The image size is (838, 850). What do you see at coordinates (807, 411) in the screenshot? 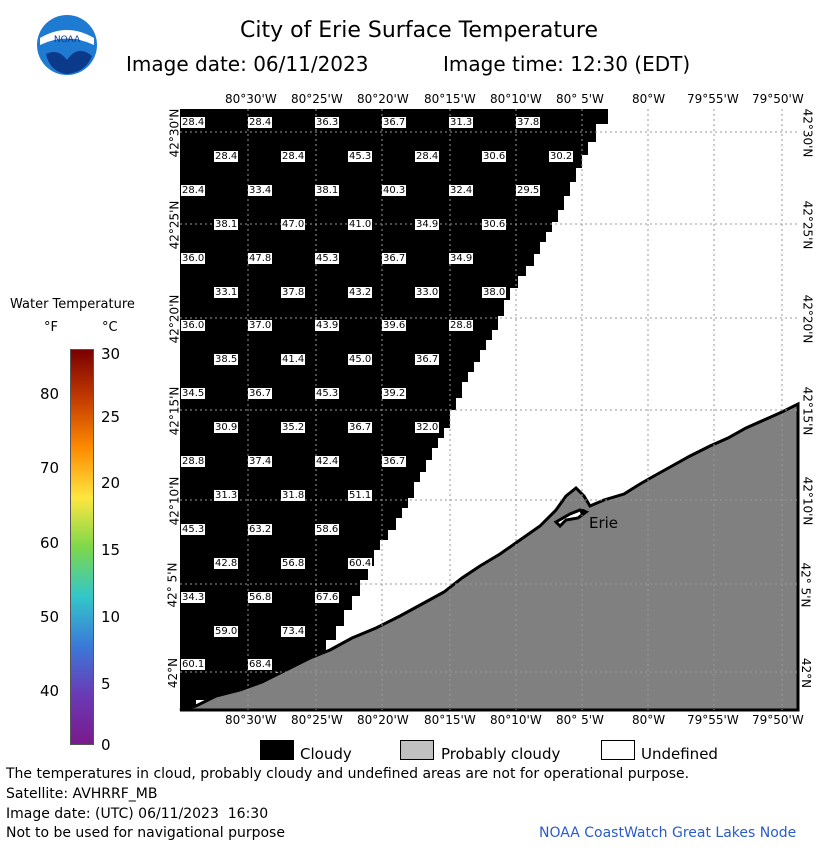
I see `lat-label: 42°15'N` at bounding box center [807, 411].